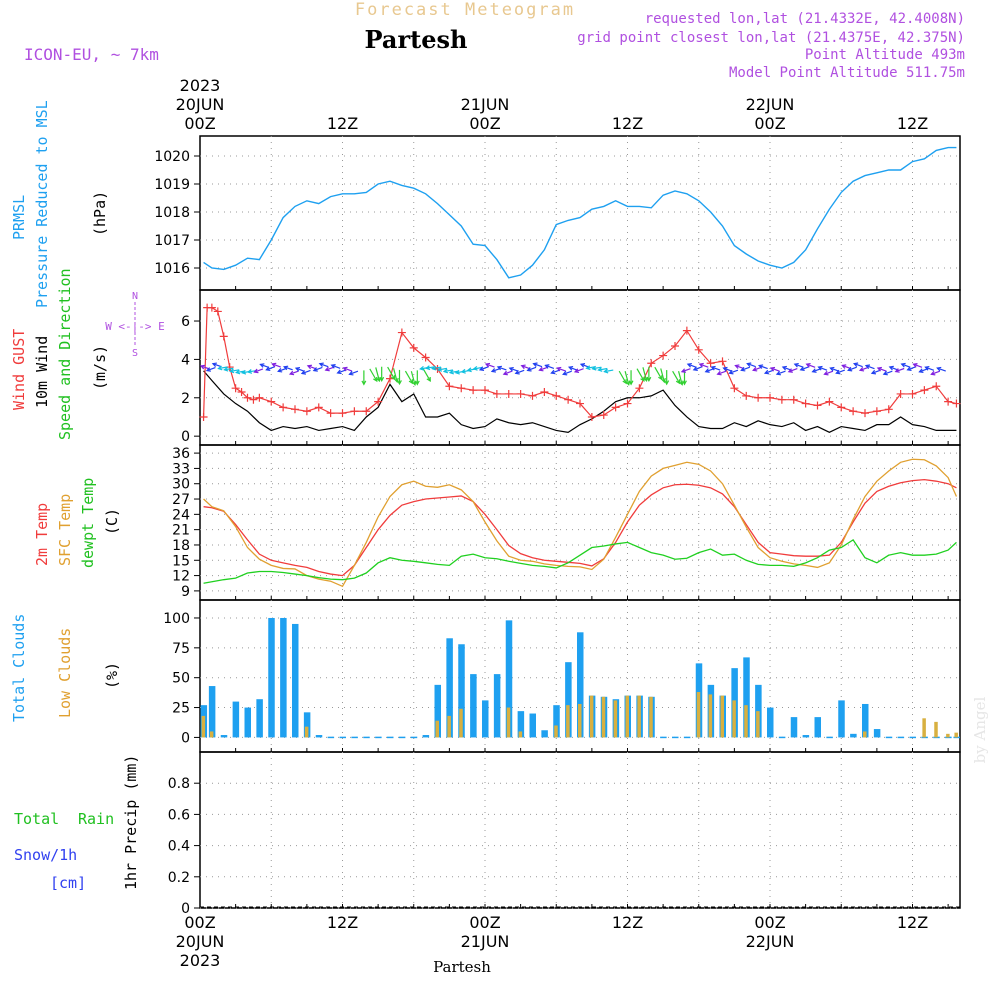  I want to click on time-label: 22JUN, so click(770, 941).